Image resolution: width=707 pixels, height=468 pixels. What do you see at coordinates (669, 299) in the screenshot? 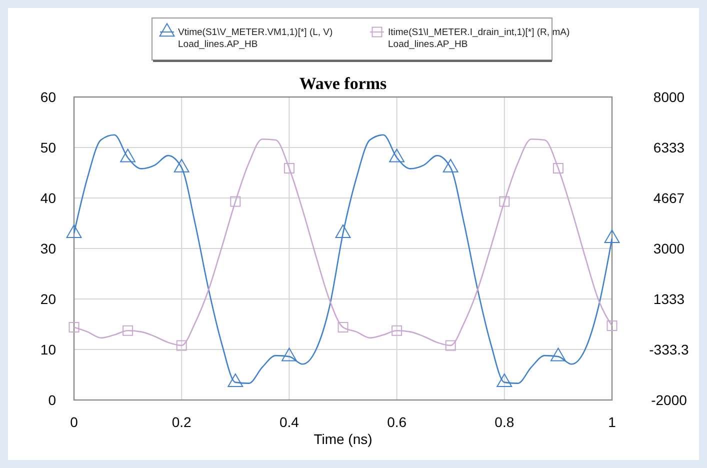
I see `y2-tick-label: 1333` at bounding box center [669, 299].